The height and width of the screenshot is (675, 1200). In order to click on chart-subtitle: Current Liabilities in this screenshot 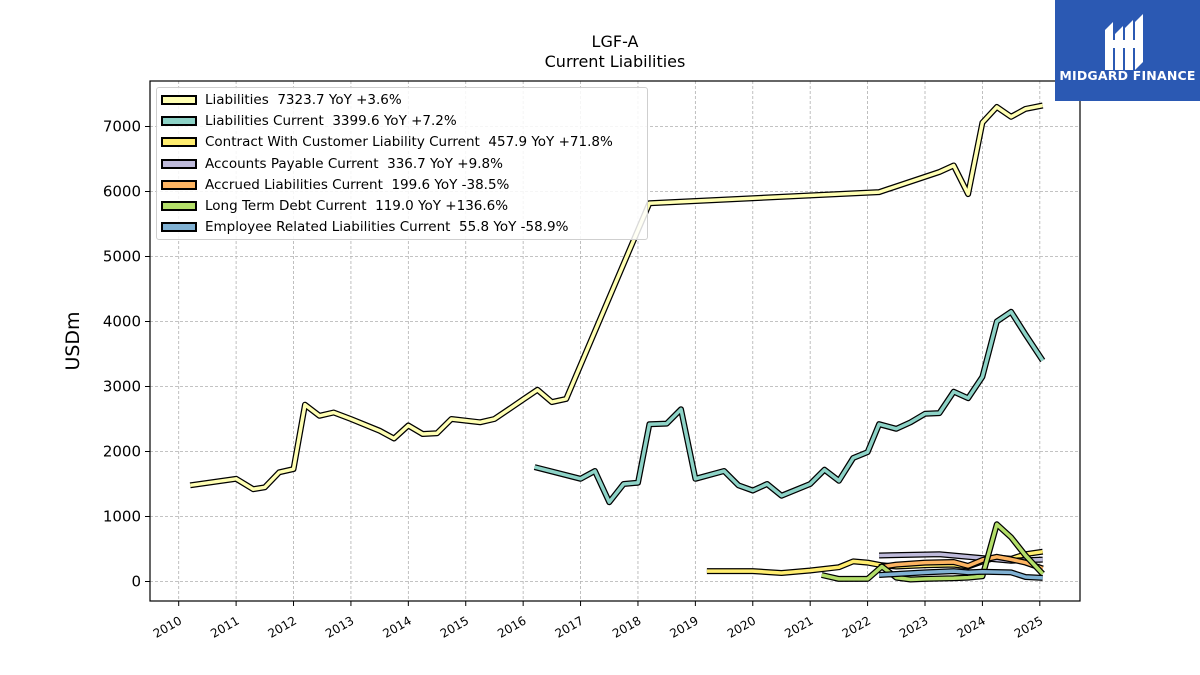, I will do `click(615, 61)`.